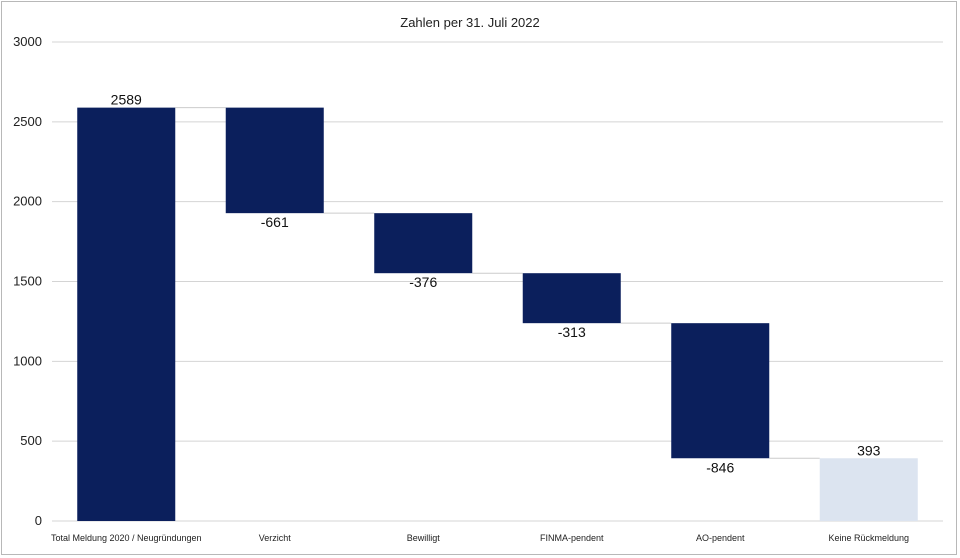 The height and width of the screenshot is (558, 960). Describe the element at coordinates (572, 332) in the screenshot. I see `data-label: -313` at that location.